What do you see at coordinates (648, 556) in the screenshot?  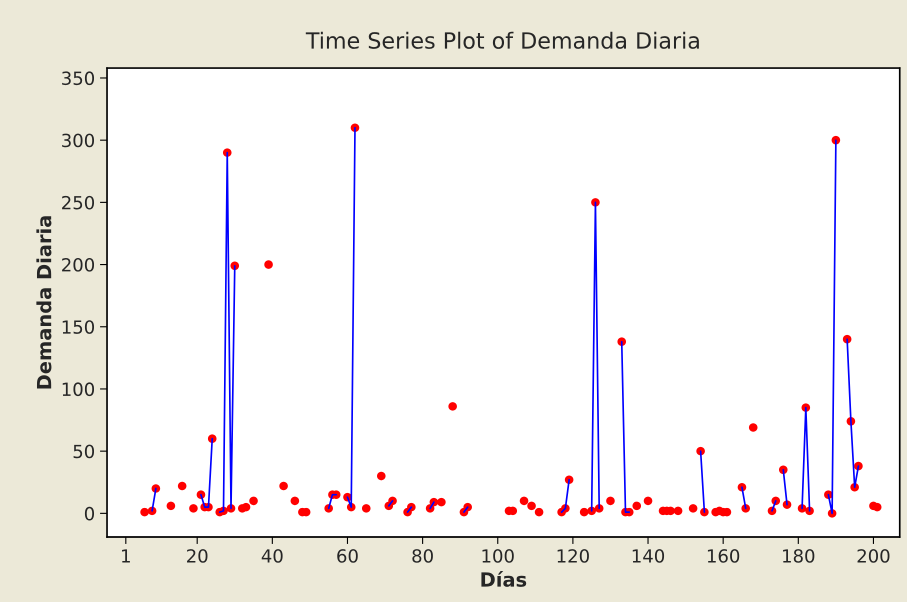 I see `x-tick-label: 140` at bounding box center [648, 556].